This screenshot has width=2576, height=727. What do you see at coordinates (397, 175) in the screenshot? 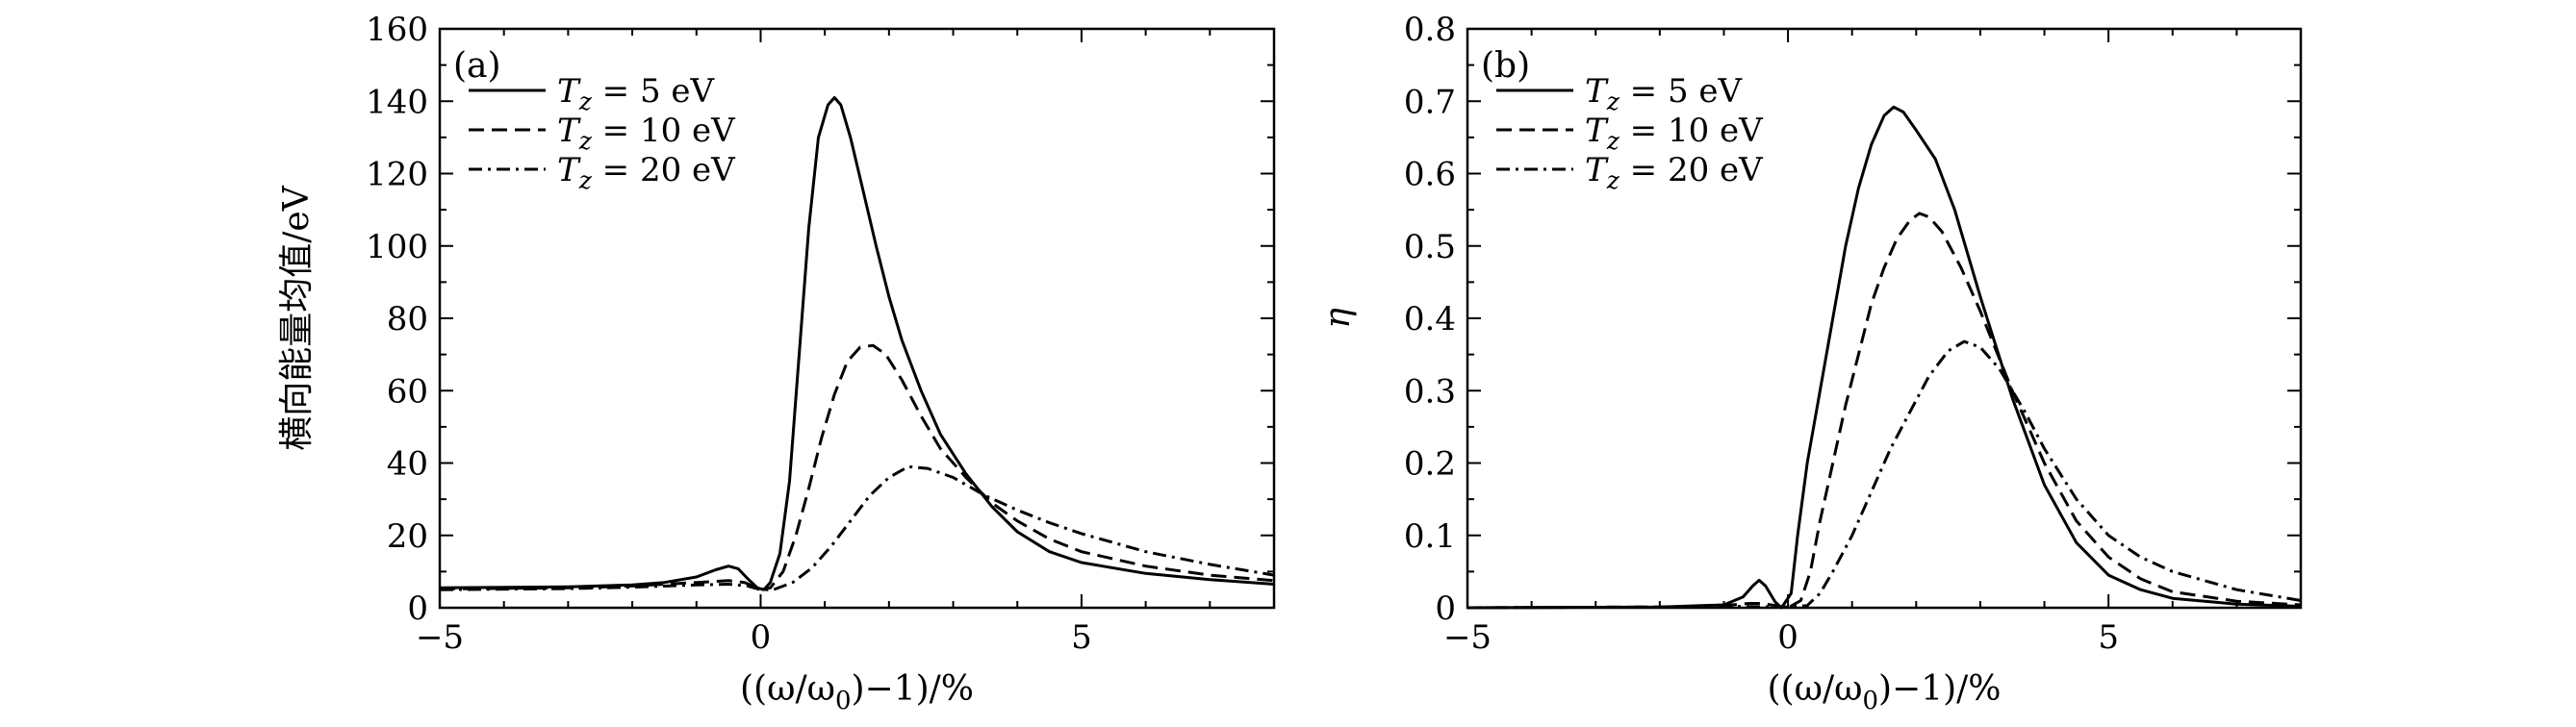
I see `chart-a-y-tick-label: 120` at bounding box center [397, 175].